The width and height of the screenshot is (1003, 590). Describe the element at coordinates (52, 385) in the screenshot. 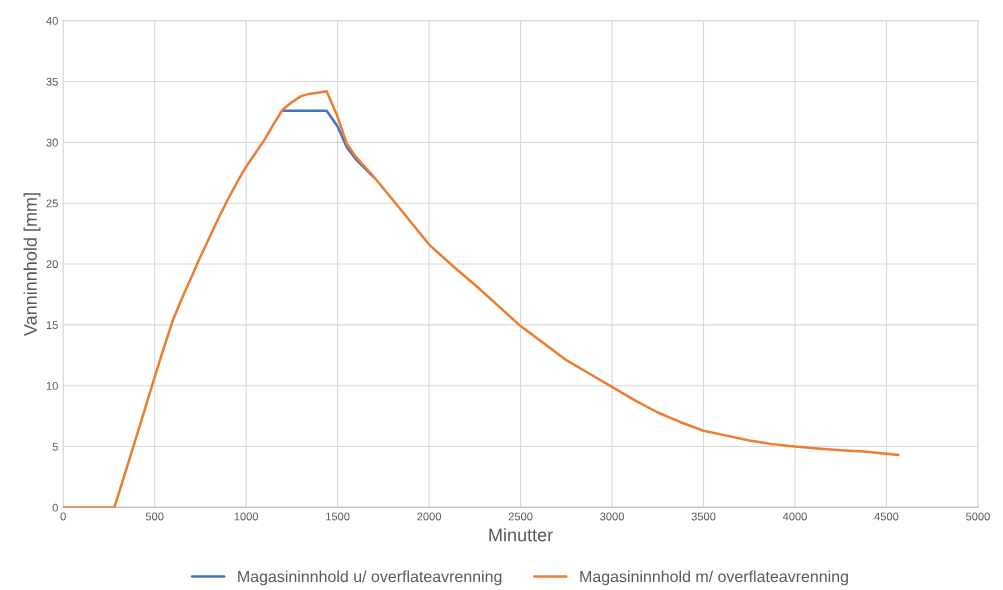

I see `y-tick-label: 10` at that location.